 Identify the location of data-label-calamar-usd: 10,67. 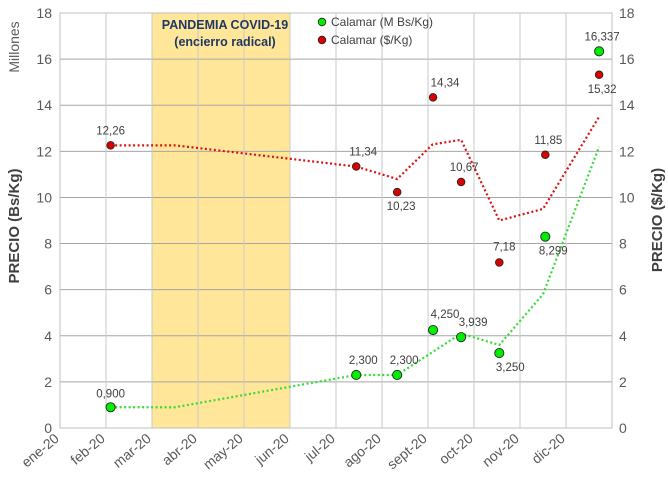
(464, 168).